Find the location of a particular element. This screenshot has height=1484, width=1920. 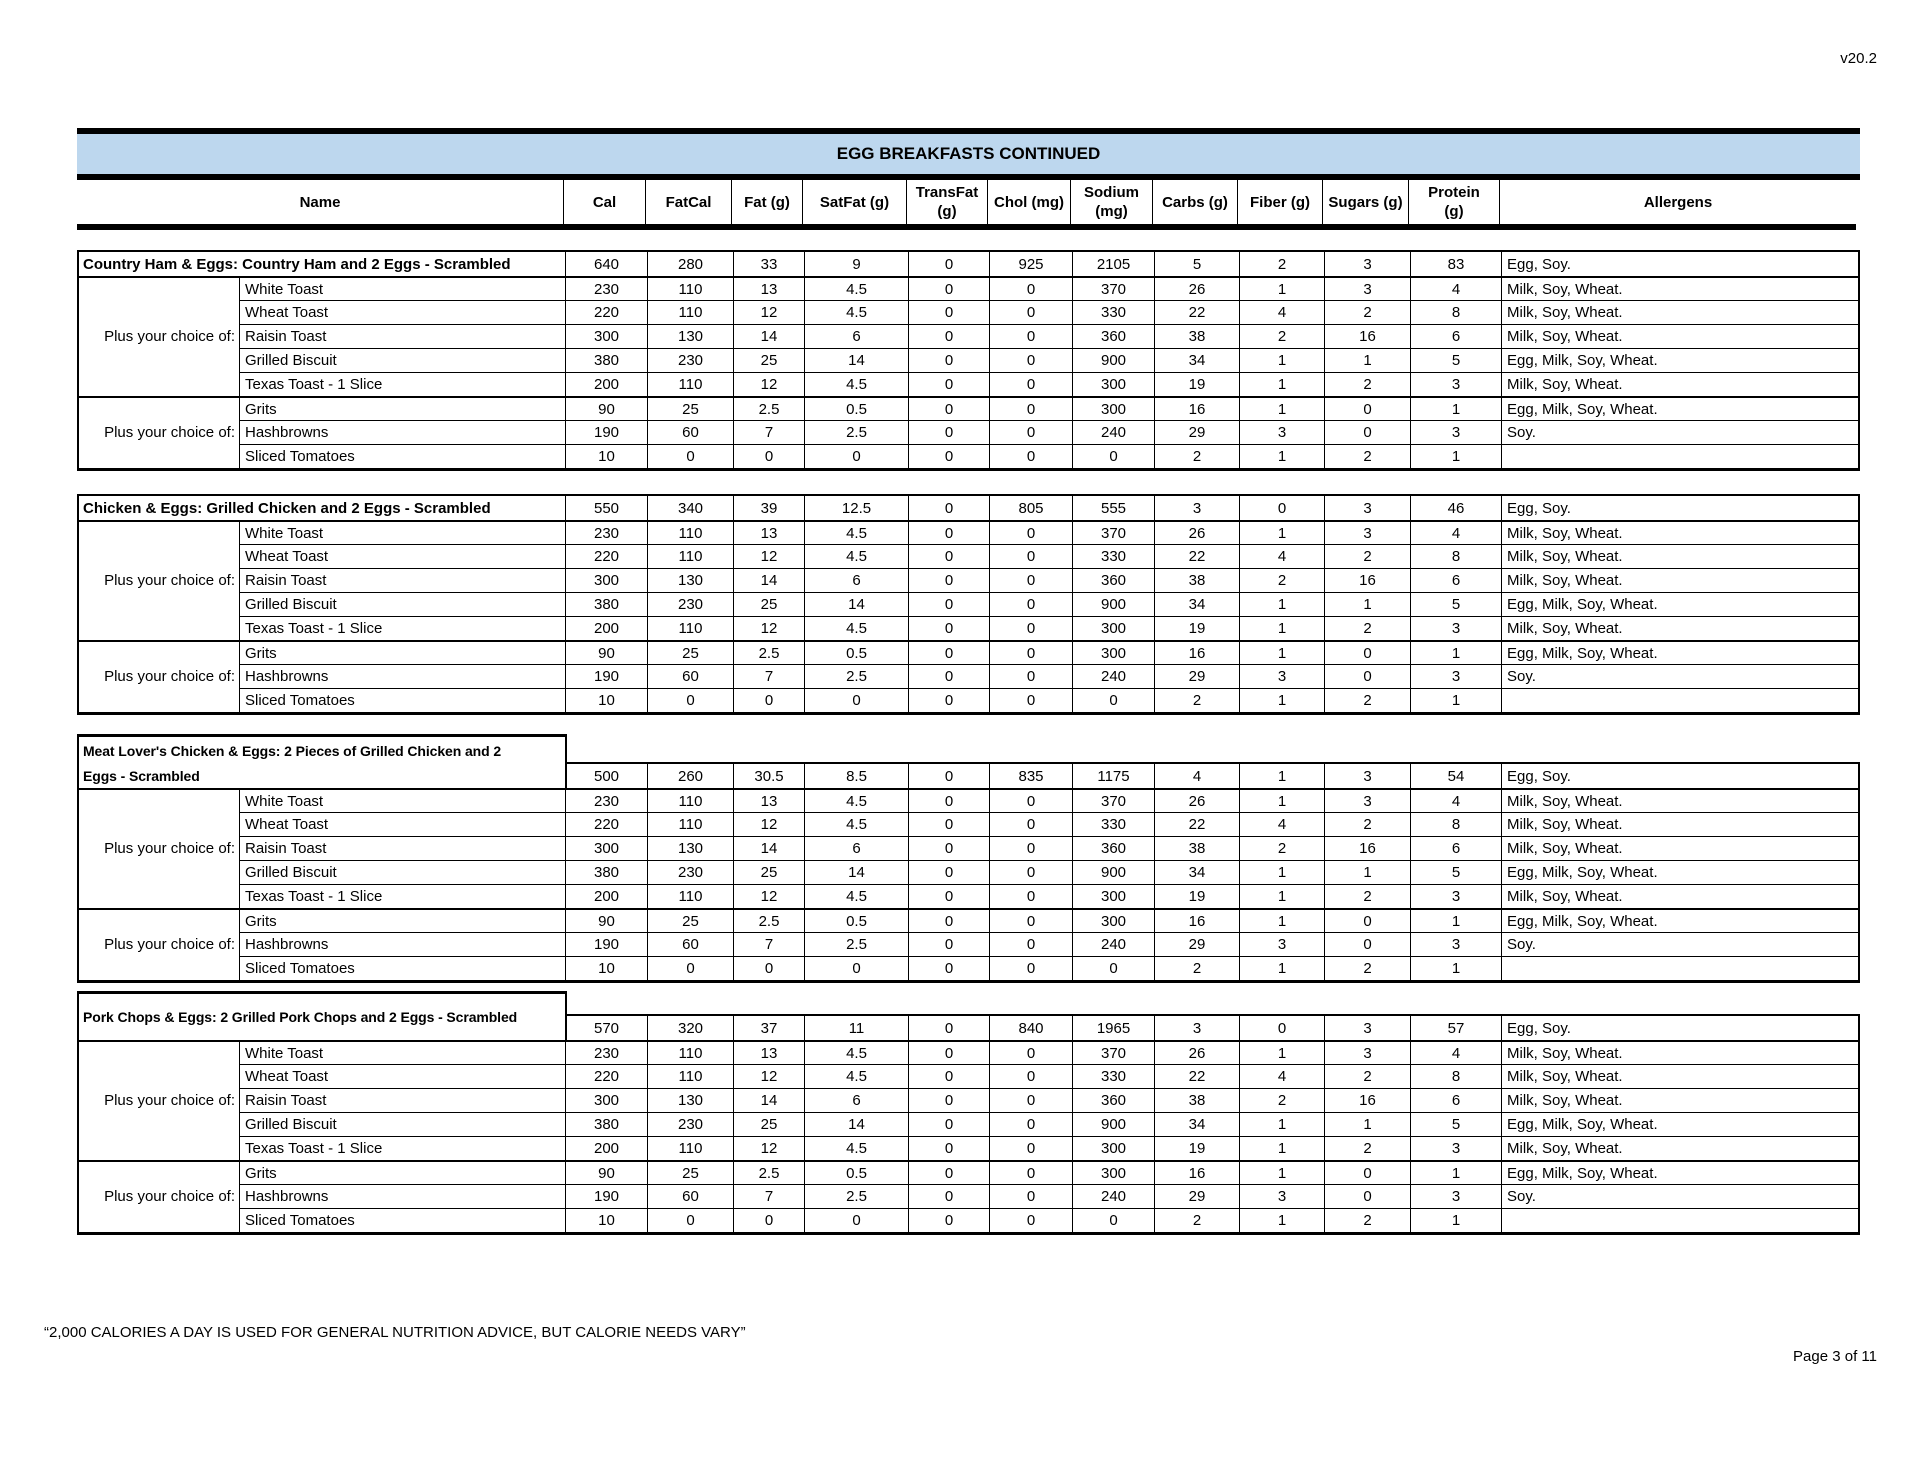

cell-sodium: 240 is located at coordinates (1113, 676).